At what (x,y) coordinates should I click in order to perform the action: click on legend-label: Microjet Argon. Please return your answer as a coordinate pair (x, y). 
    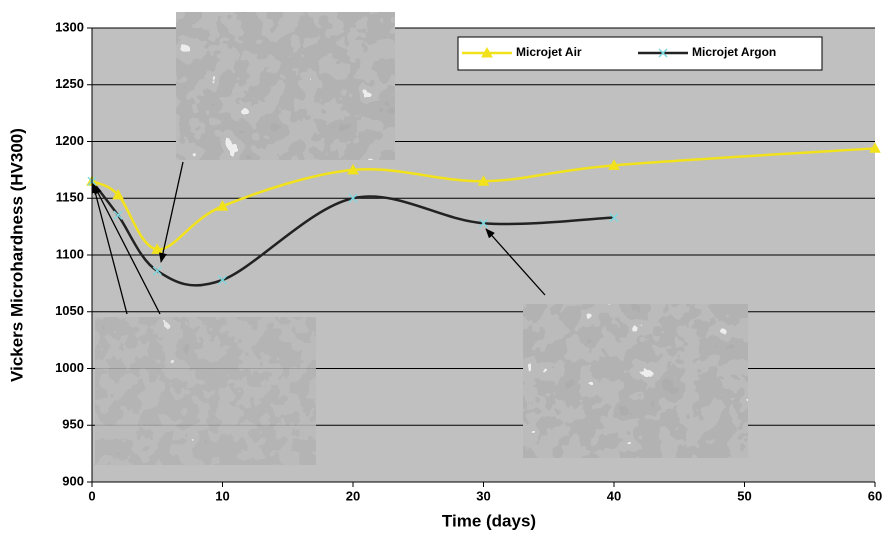
    Looking at the image, I should click on (734, 52).